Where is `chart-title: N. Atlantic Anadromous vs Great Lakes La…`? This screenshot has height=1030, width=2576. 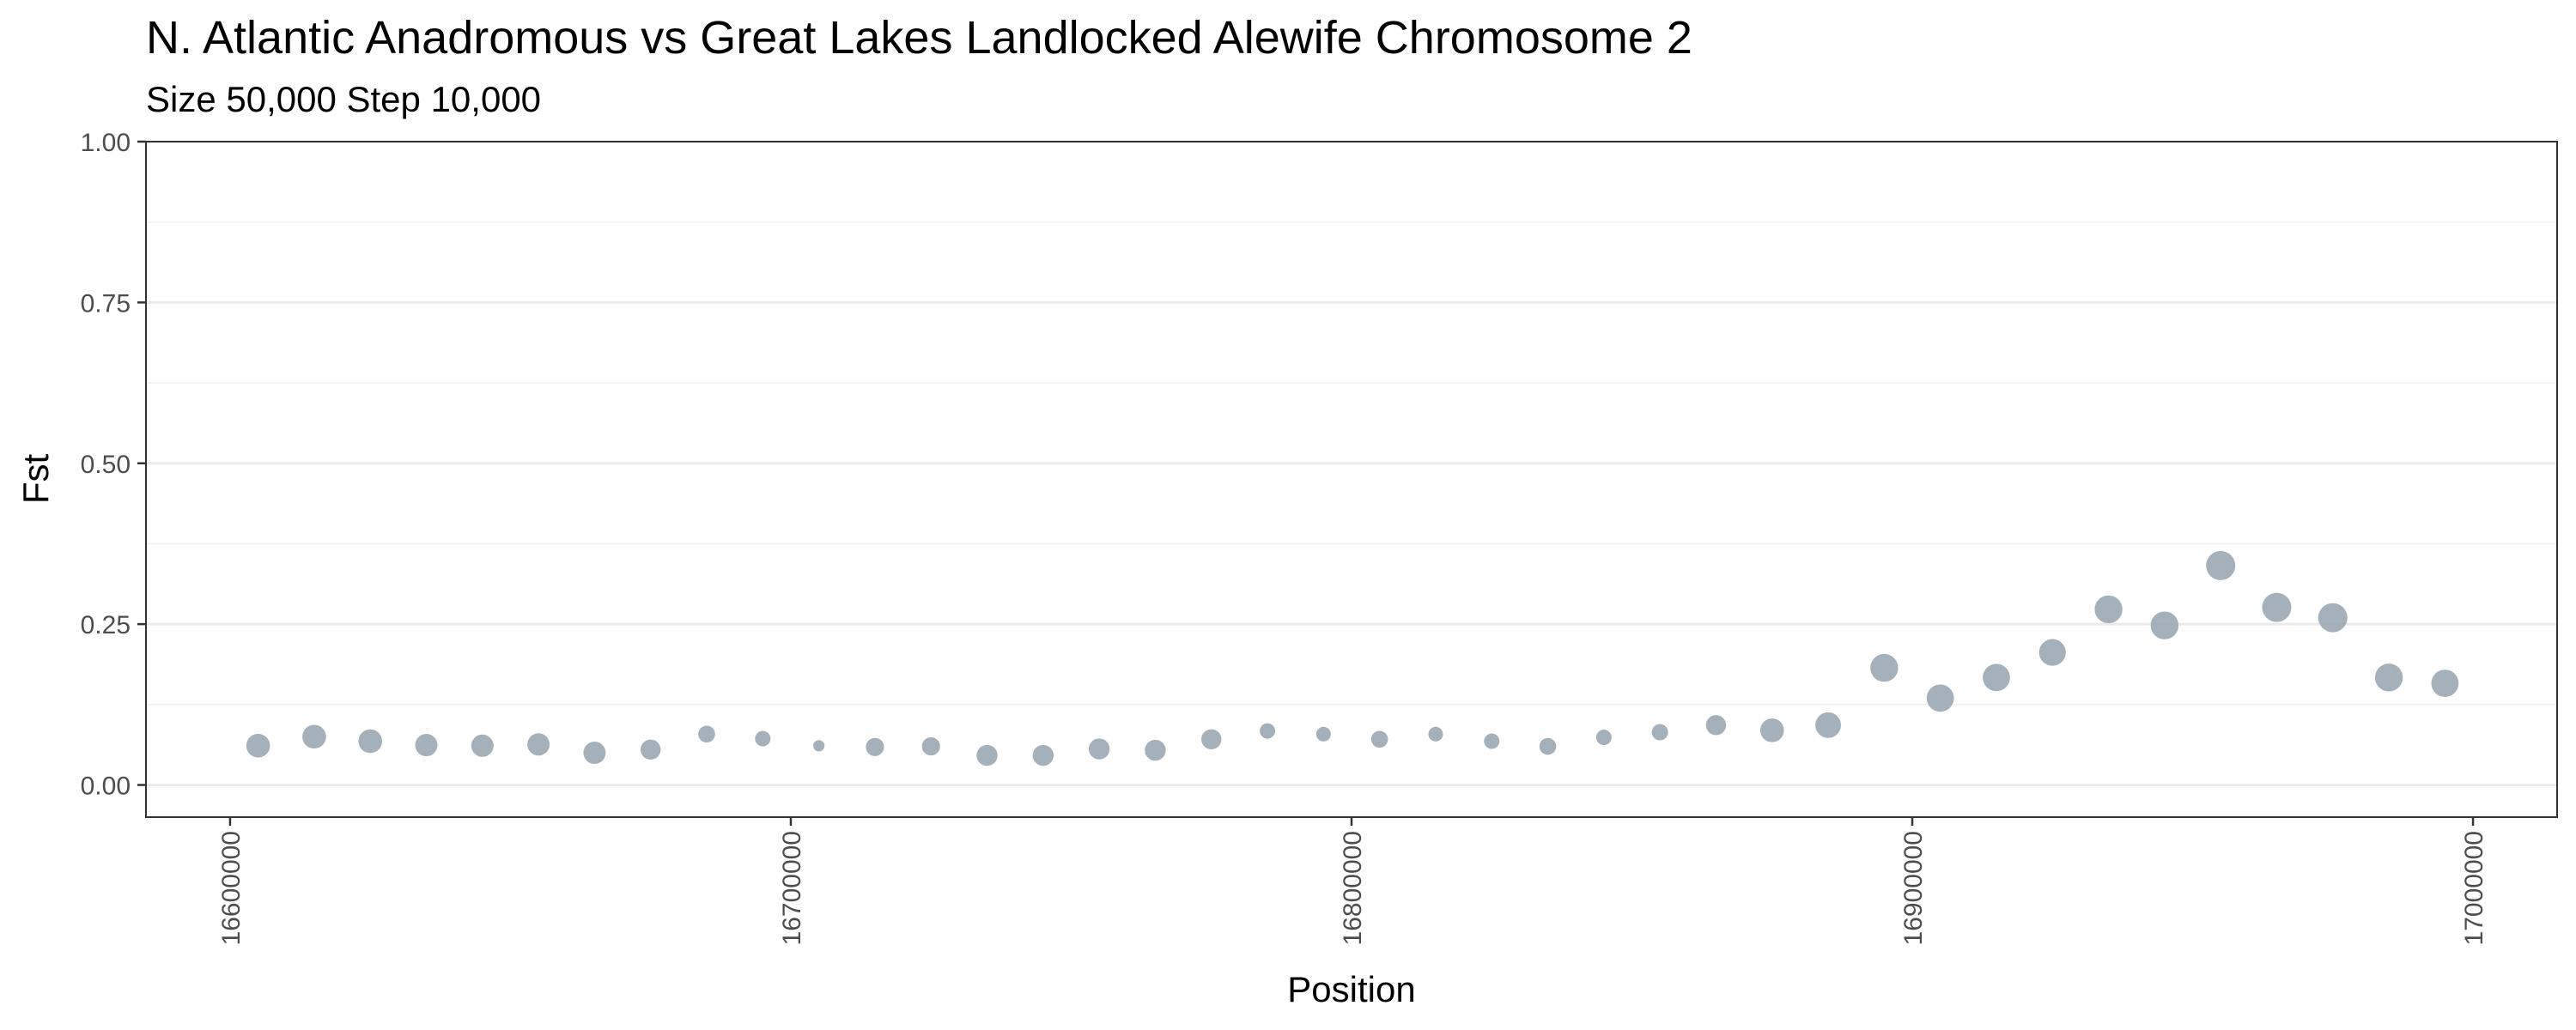 chart-title: N. Atlantic Anadromous vs Great Lakes La… is located at coordinates (919, 38).